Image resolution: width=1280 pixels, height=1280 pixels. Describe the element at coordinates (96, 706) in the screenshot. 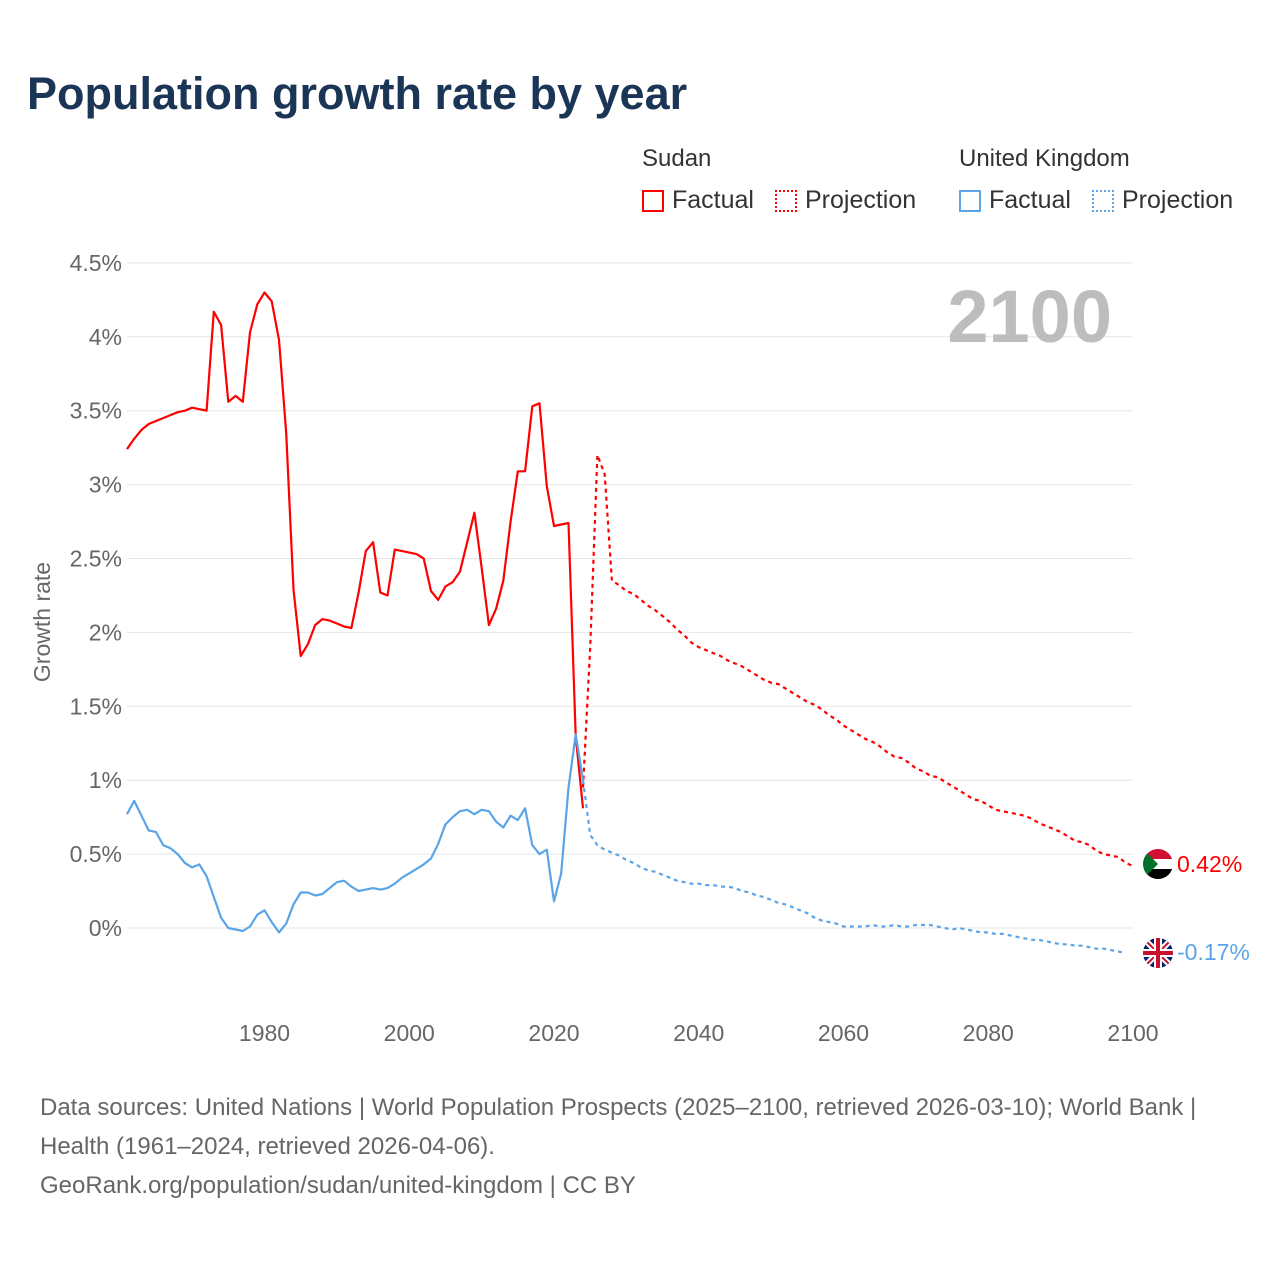

I see `y-tick-label: 1.5%` at that location.